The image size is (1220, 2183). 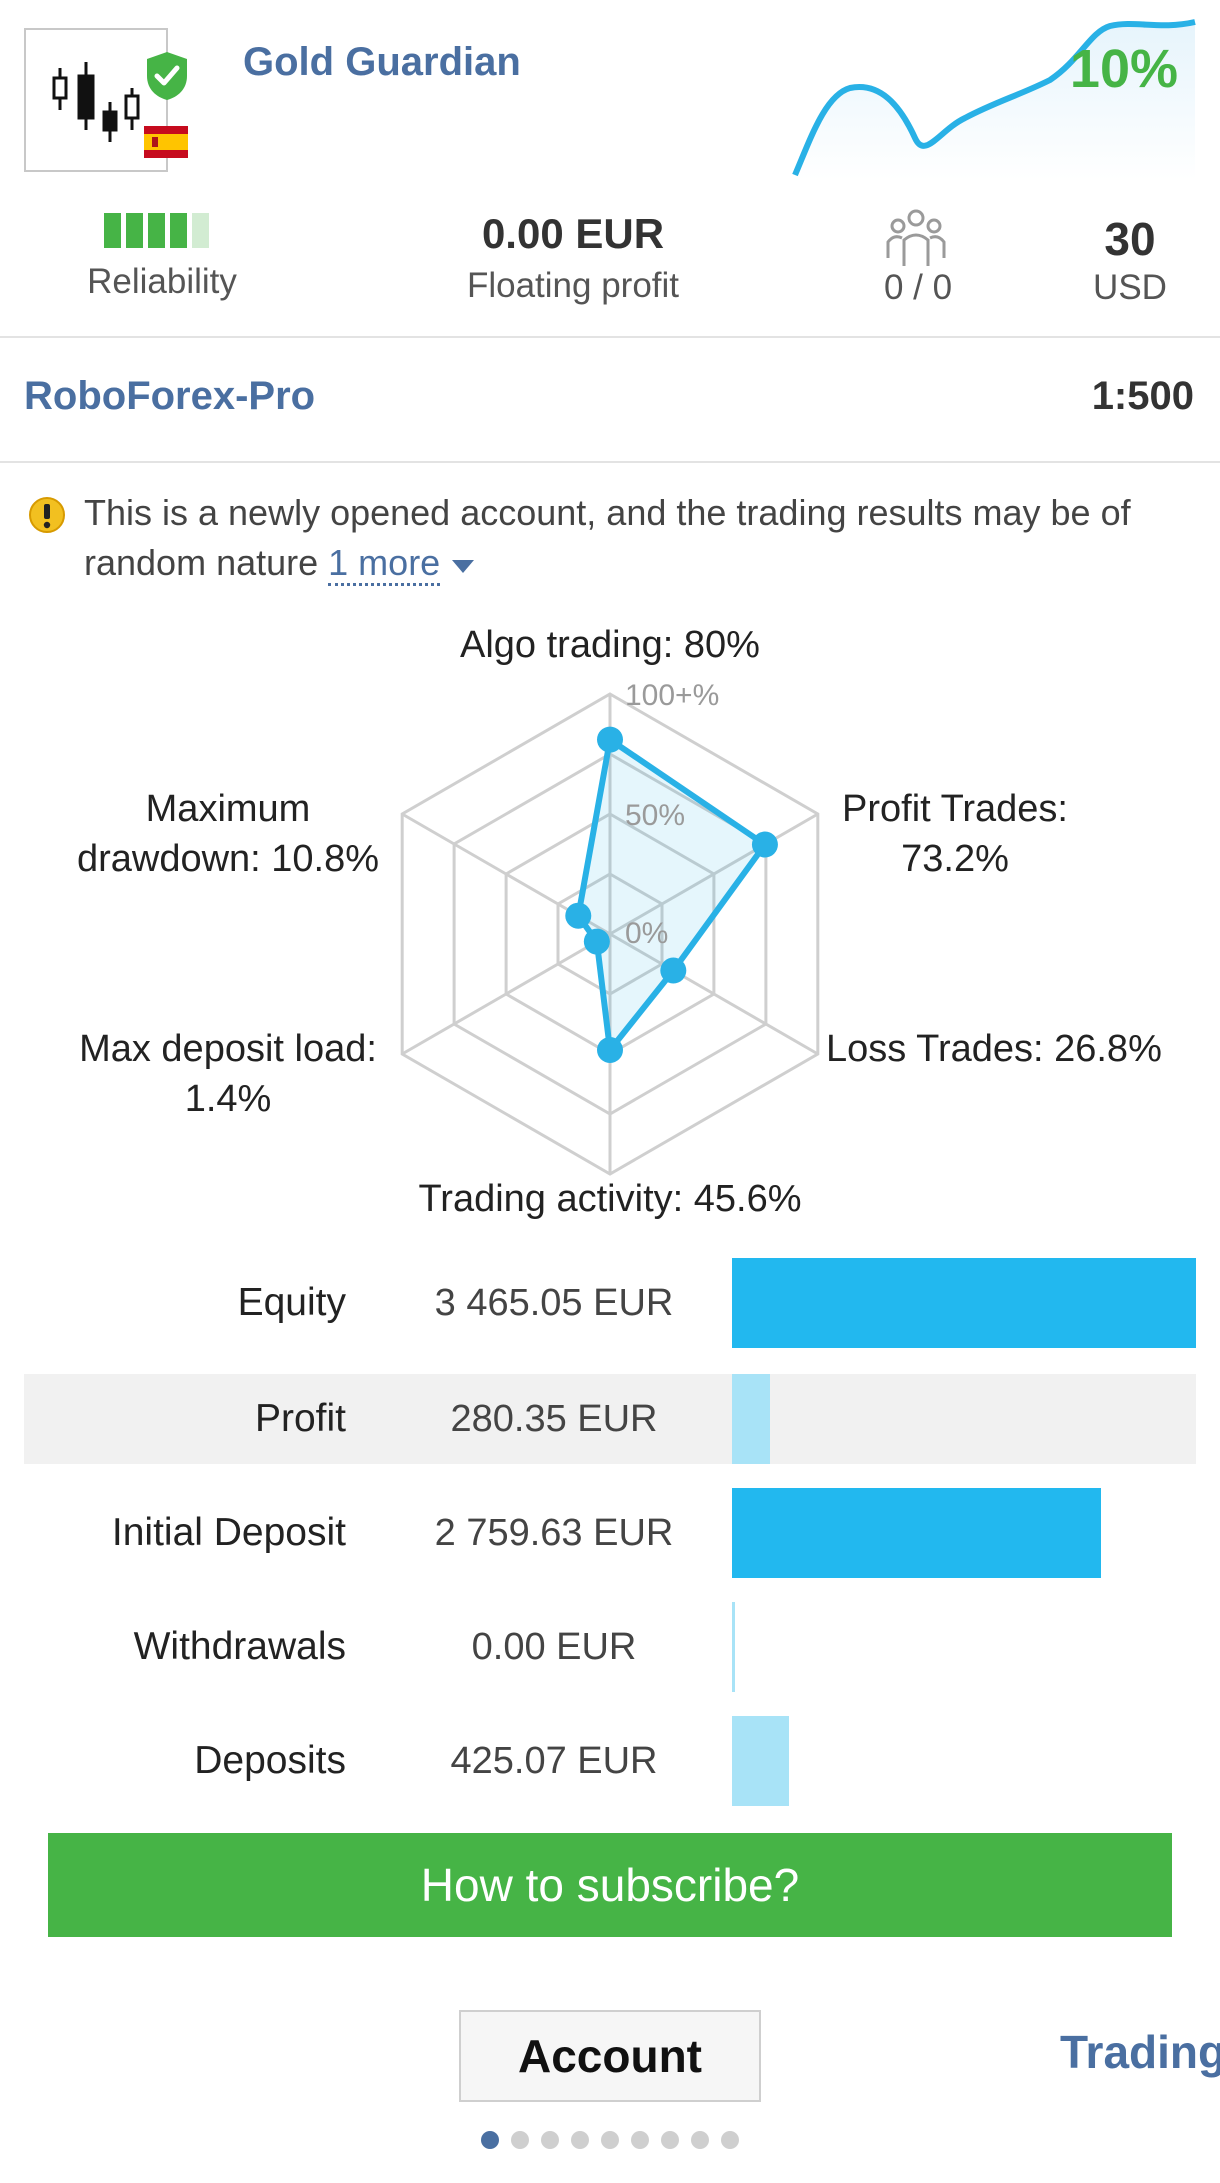 I want to click on radar-label-drawdown-line2: drawdown: 10.8%, so click(x=228, y=859).